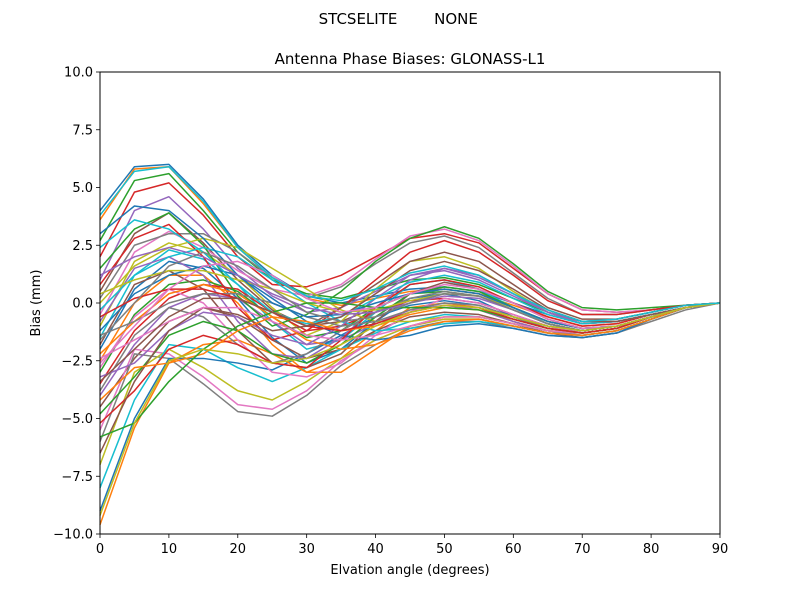  I want to click on x-axis: 0 10 20 30 40 50 60 70 80 90, so click(412, 545).